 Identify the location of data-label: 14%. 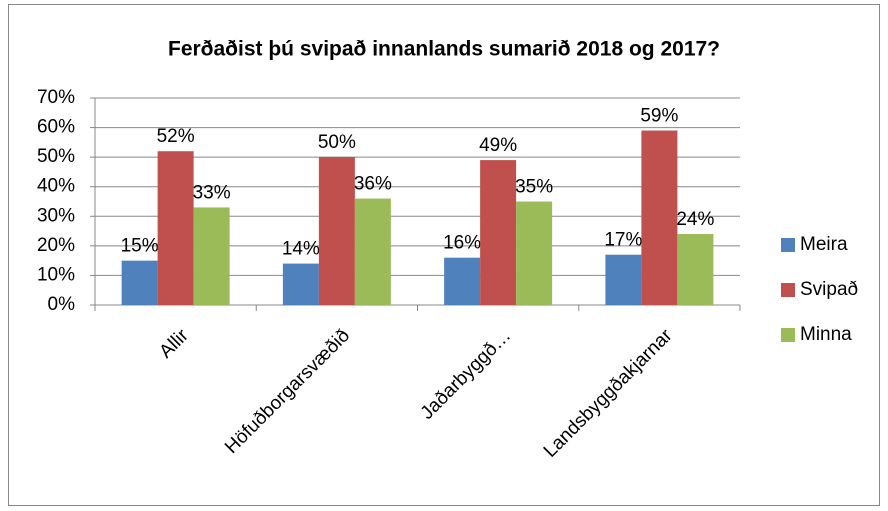
(301, 249).